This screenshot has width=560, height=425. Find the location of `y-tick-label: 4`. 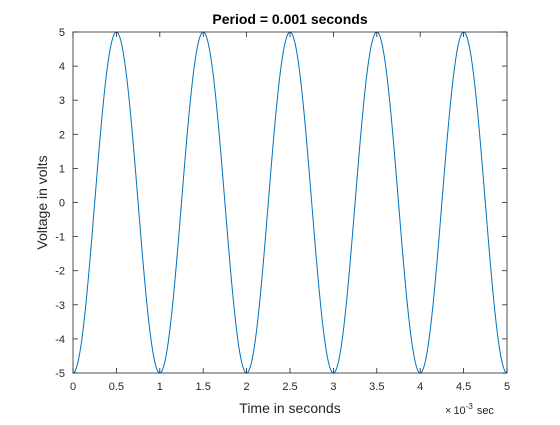

y-tick-label: 4 is located at coordinates (62, 67).